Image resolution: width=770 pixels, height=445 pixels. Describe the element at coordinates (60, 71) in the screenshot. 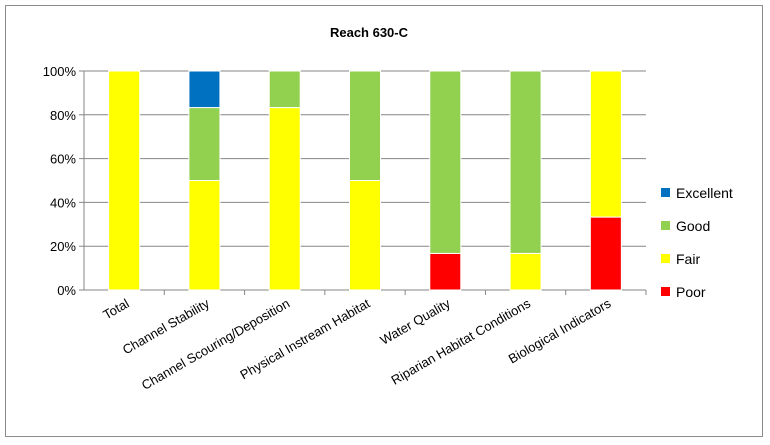

I see `y-tick-label: 100%` at that location.